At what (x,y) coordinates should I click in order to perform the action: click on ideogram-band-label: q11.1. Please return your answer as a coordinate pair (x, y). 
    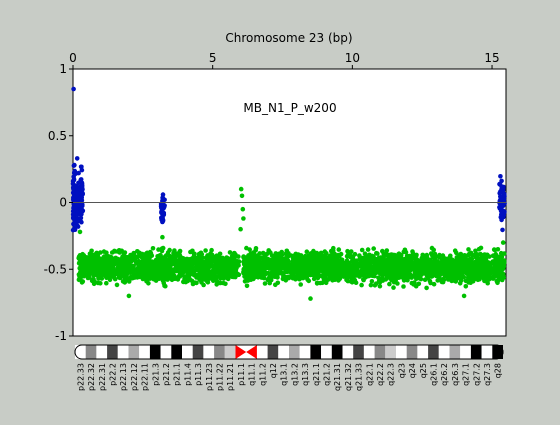
    Looking at the image, I should click on (252, 374).